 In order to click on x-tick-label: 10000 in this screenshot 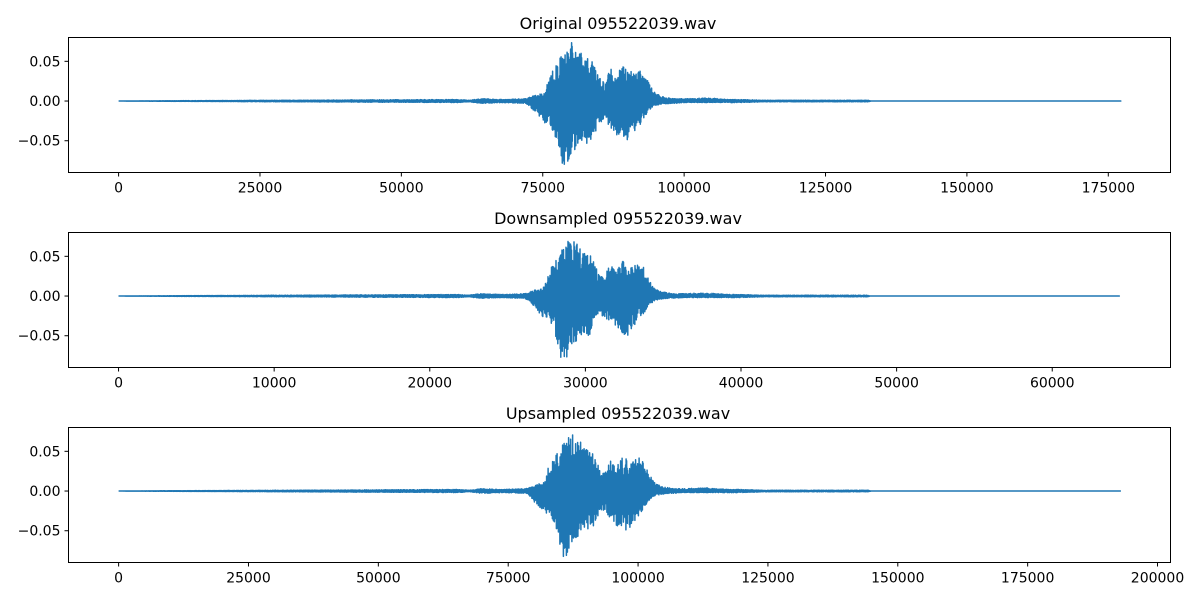, I will do `click(274, 384)`.